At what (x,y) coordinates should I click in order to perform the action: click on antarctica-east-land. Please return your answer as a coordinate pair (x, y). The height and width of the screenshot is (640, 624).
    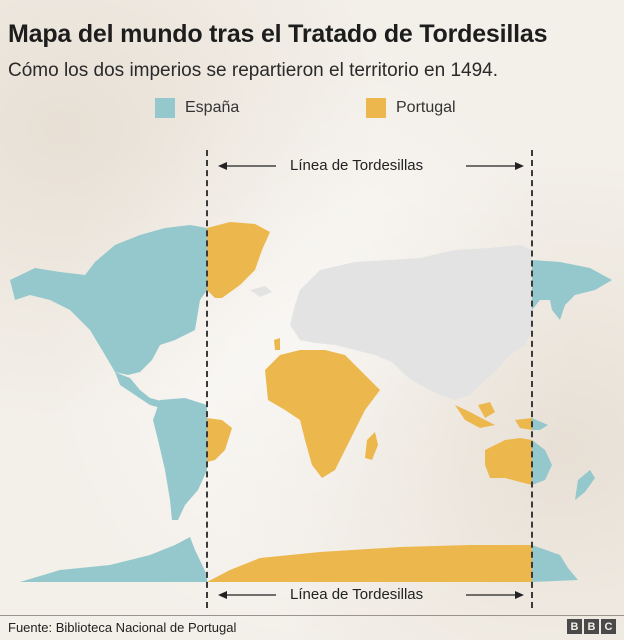
    Looking at the image, I should click on (555, 563).